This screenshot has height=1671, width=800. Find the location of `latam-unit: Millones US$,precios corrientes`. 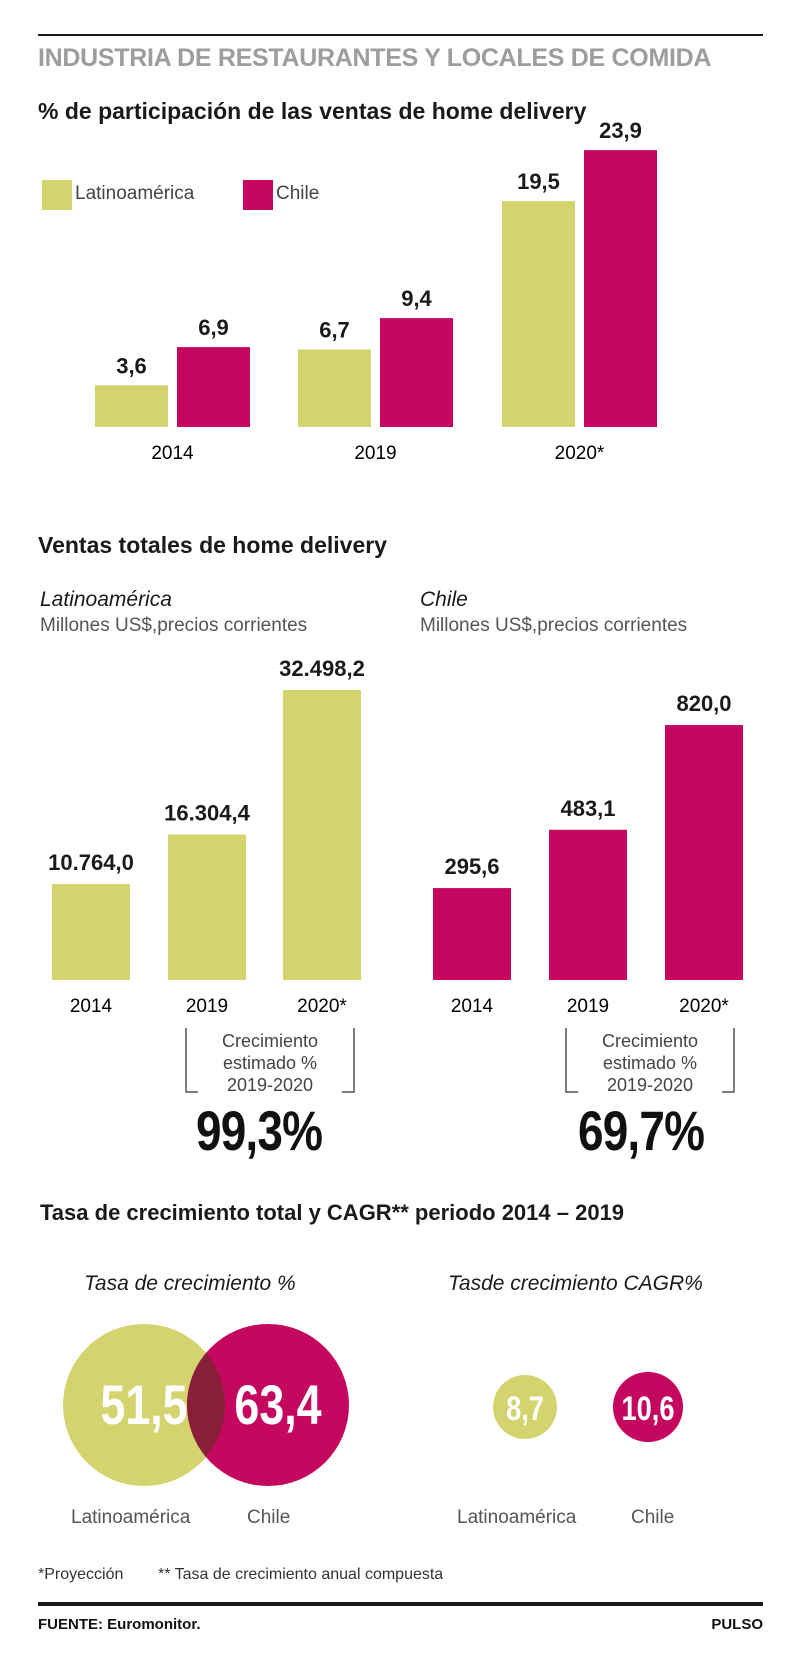

latam-unit: Millones US$,precios corrientes is located at coordinates (174, 625).